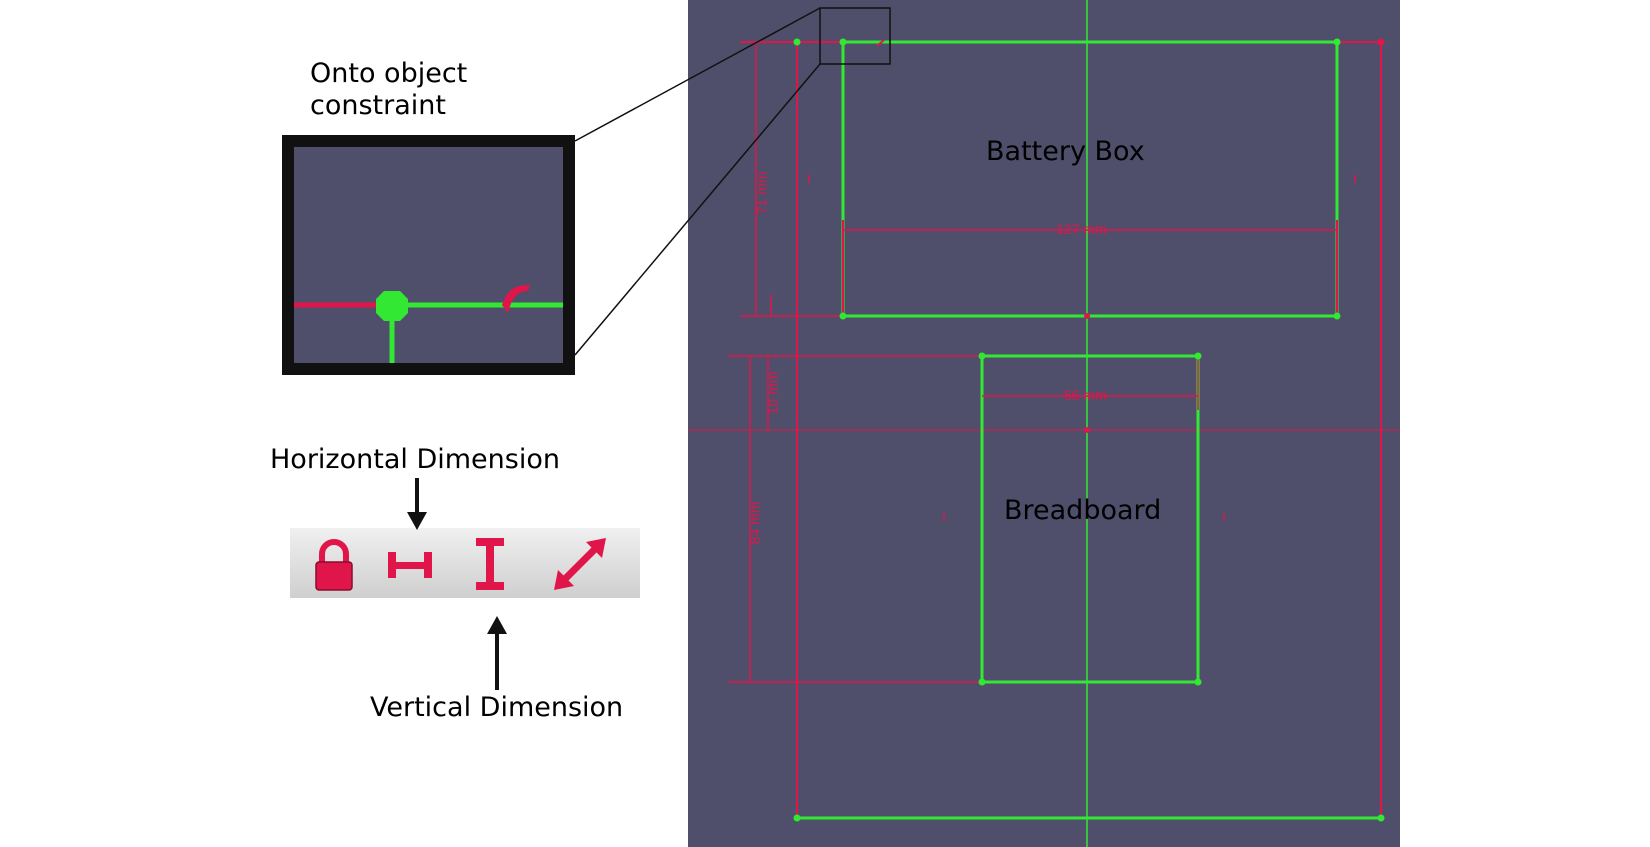  Describe the element at coordinates (392, 306) in the screenshot. I see `zoom-point-marker` at that location.